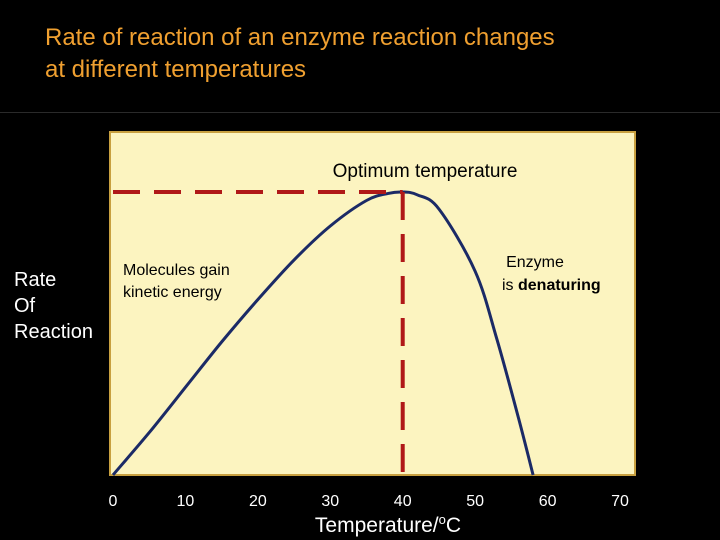 This screenshot has height=540, width=720. What do you see at coordinates (453, 525) in the screenshot?
I see `x-axis-label-unit: C` at bounding box center [453, 525].